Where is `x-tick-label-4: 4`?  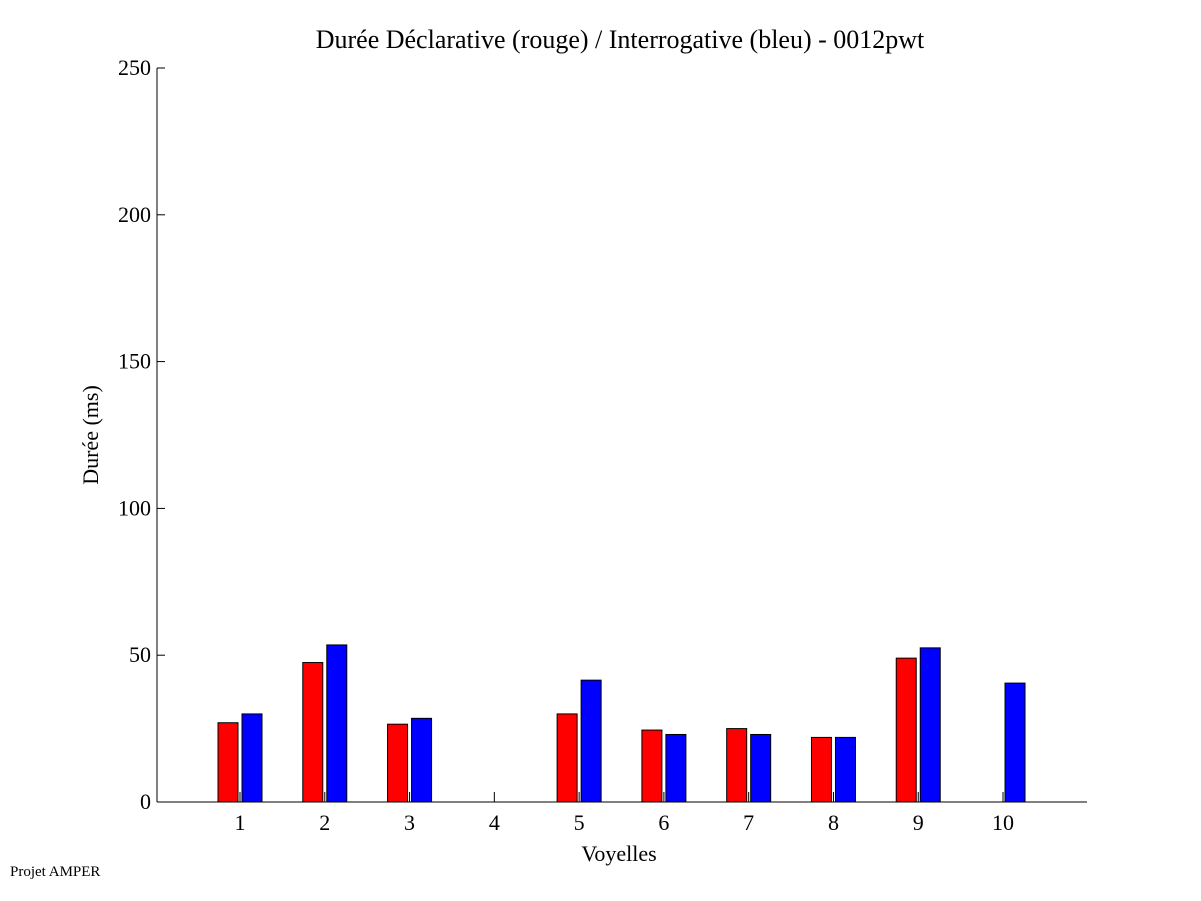 x-tick-label-4: 4 is located at coordinates (494, 822).